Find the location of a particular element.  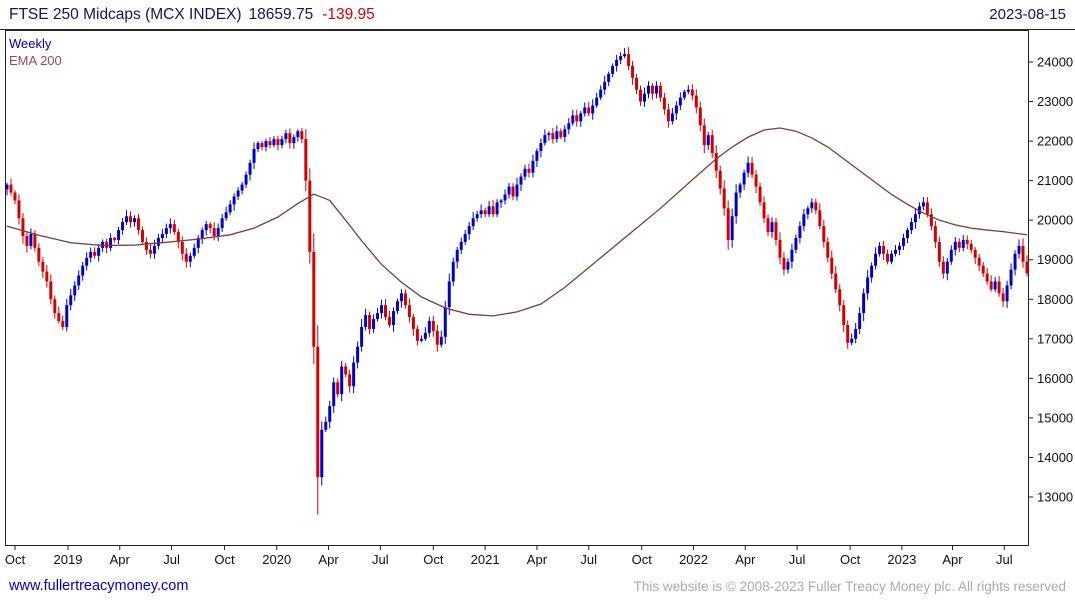

svg-text: 23000 is located at coordinates (1055, 101).